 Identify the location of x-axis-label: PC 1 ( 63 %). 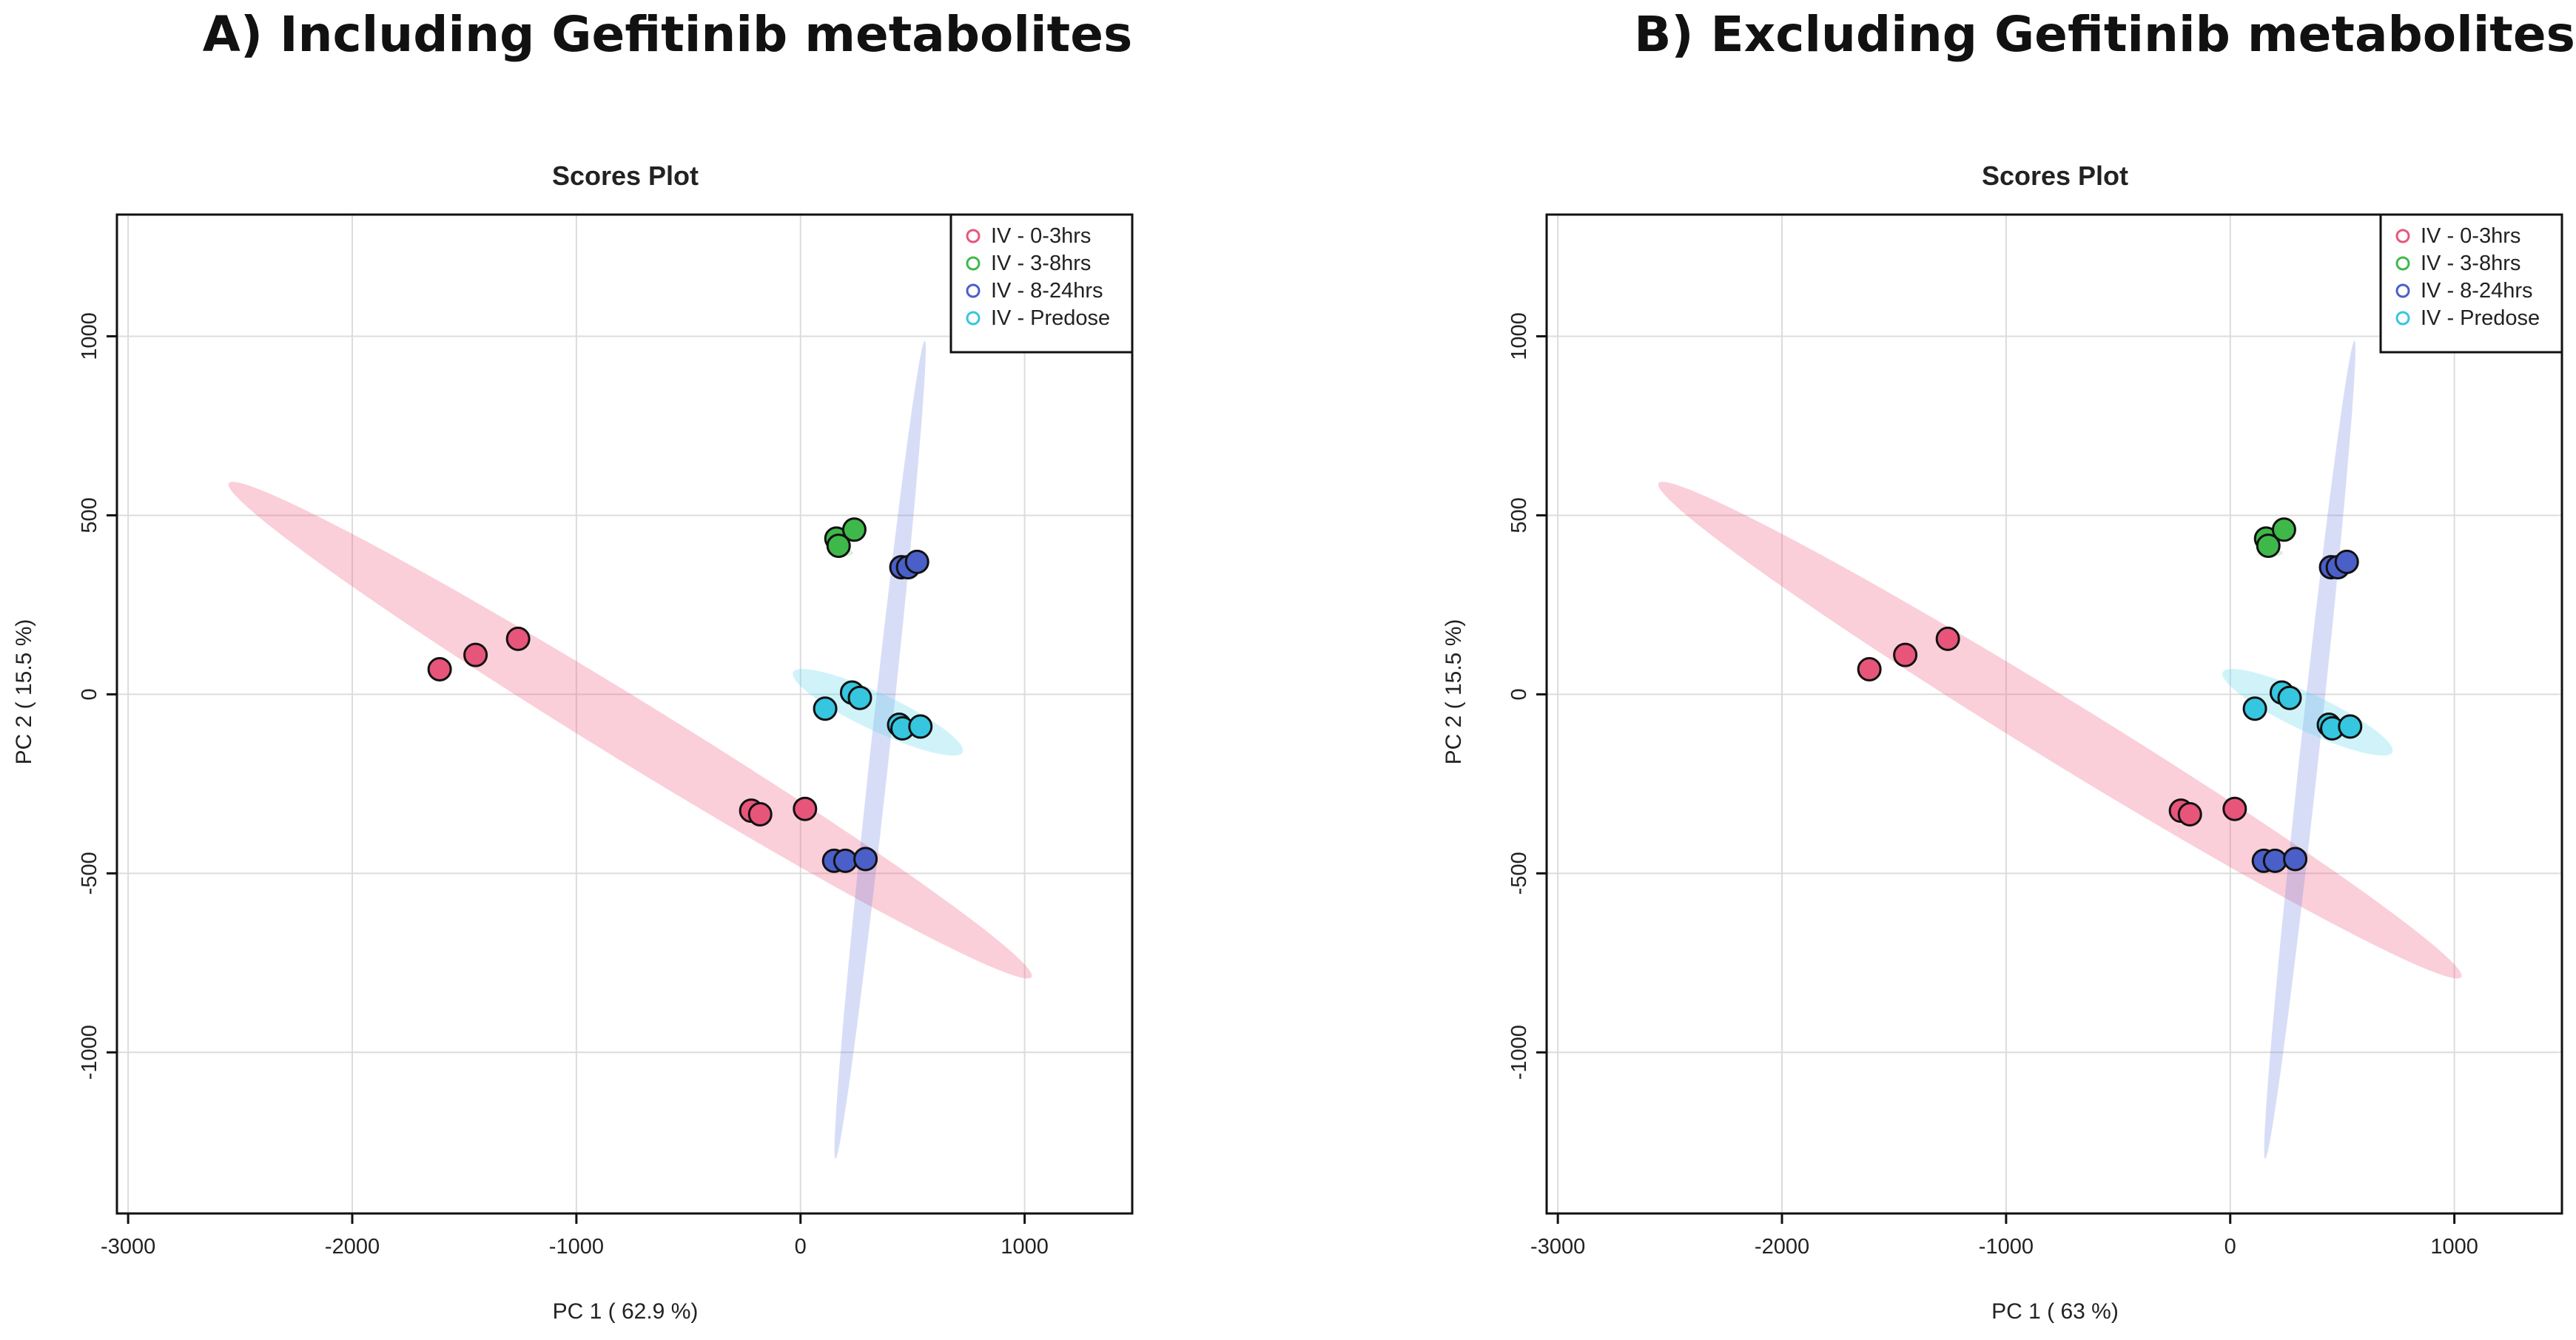
(2055, 1311).